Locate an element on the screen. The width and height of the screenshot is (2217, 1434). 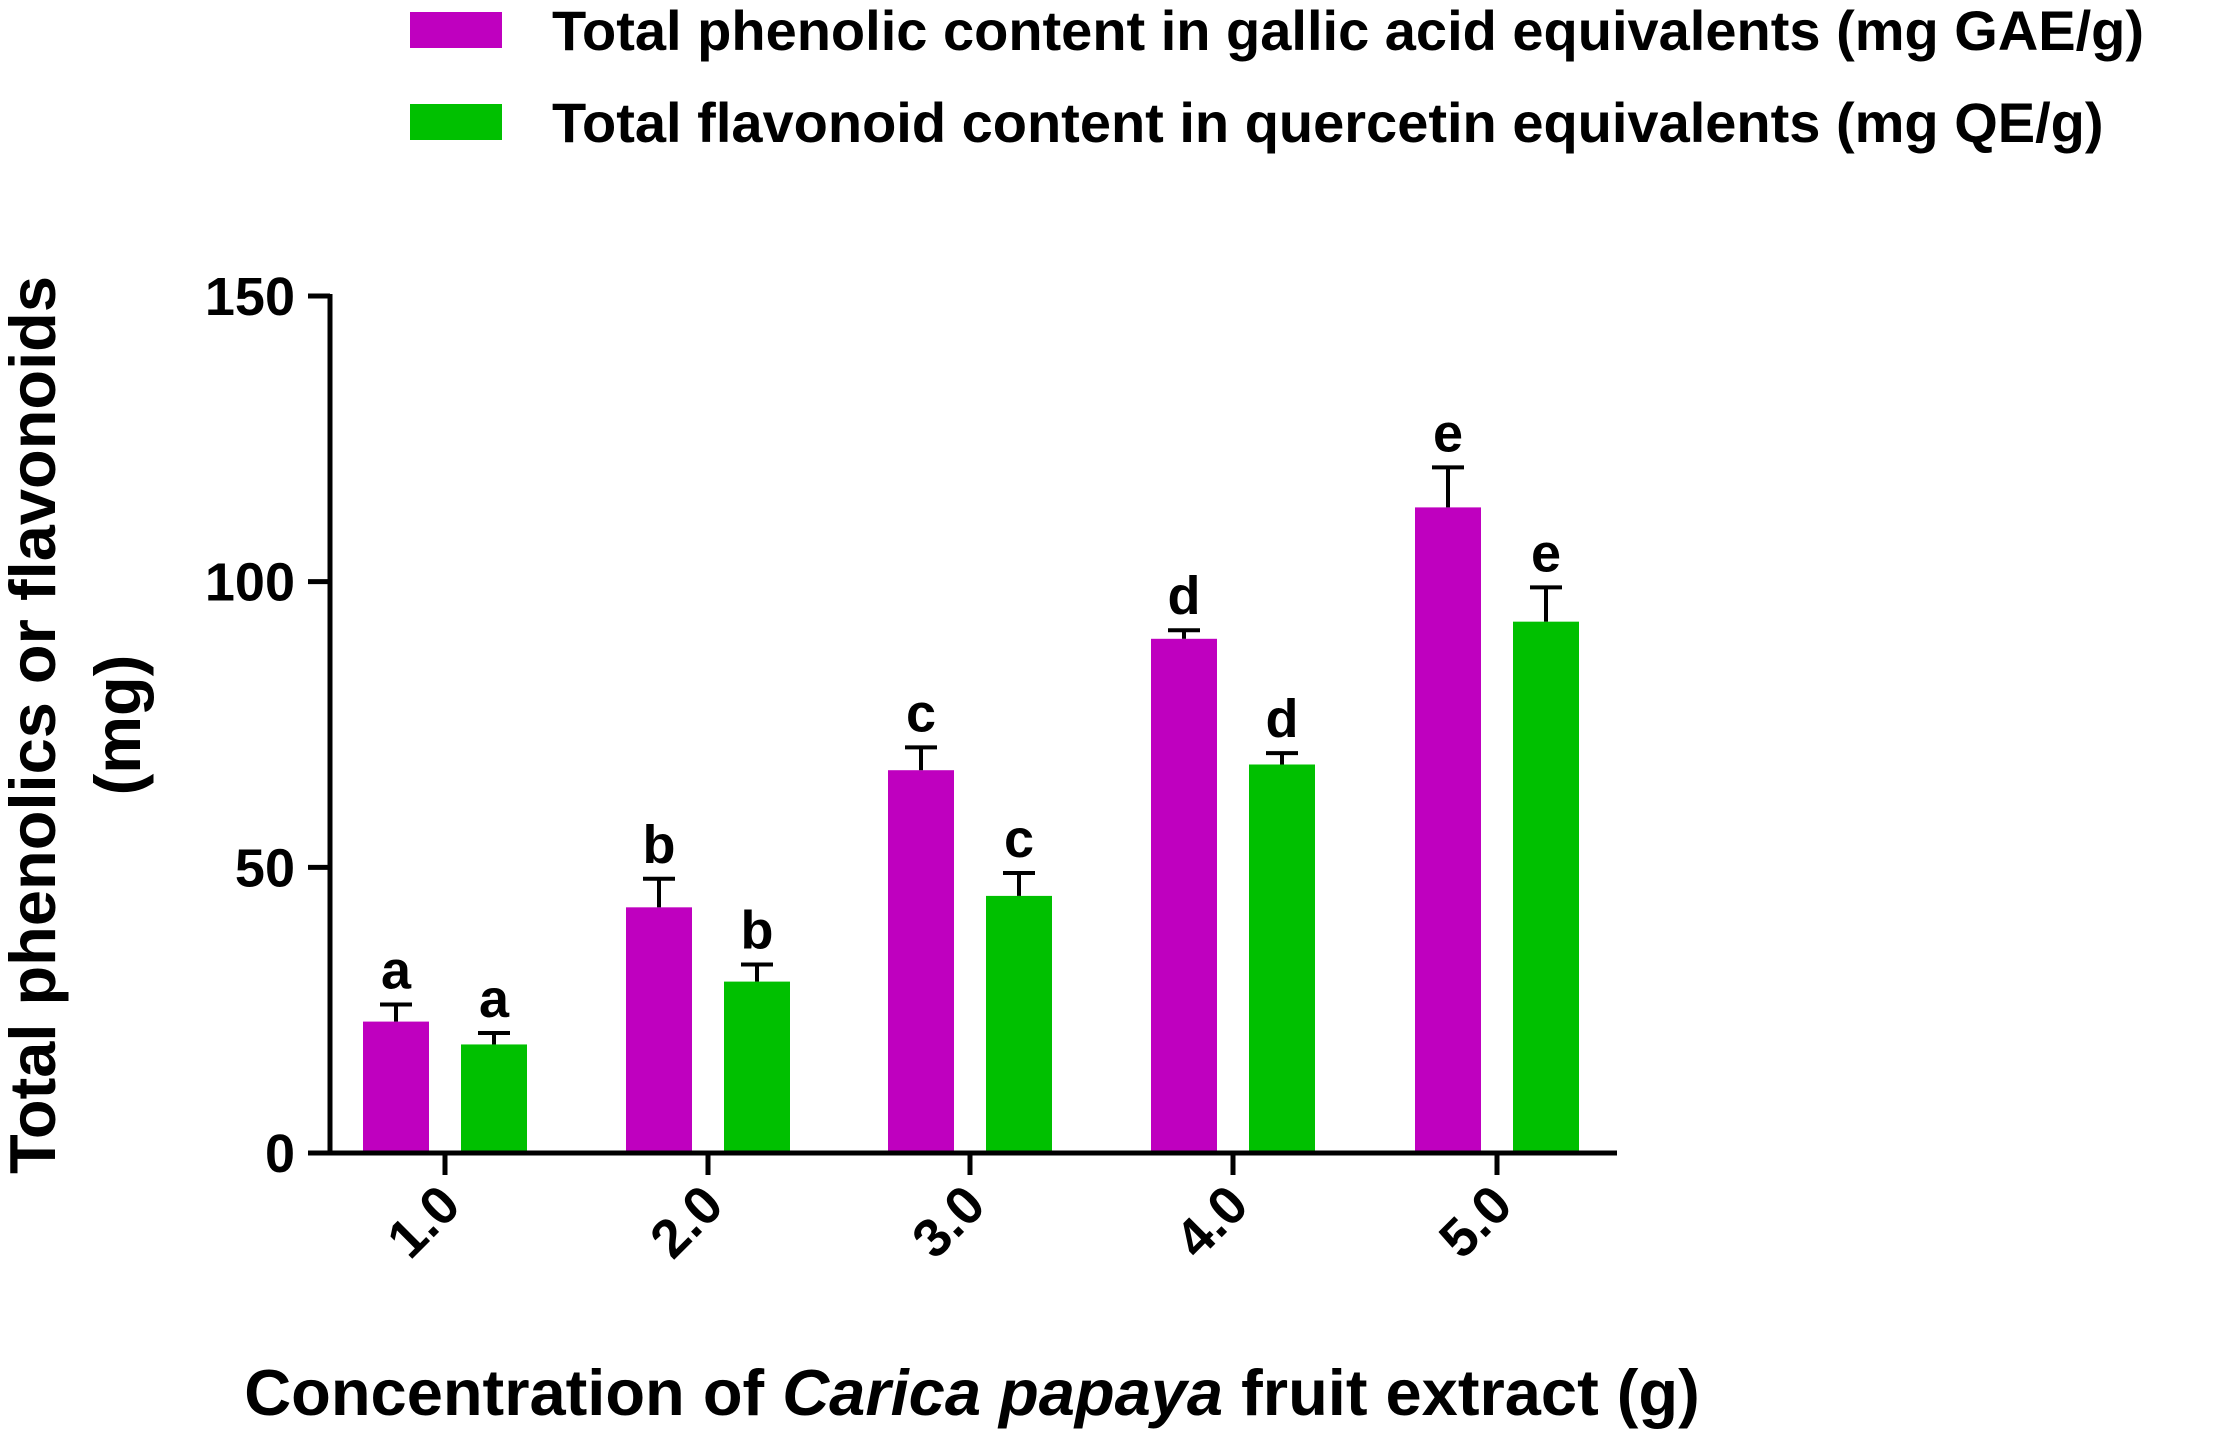
x-axis-title-species: Carica papaya is located at coordinates (1002, 1392).